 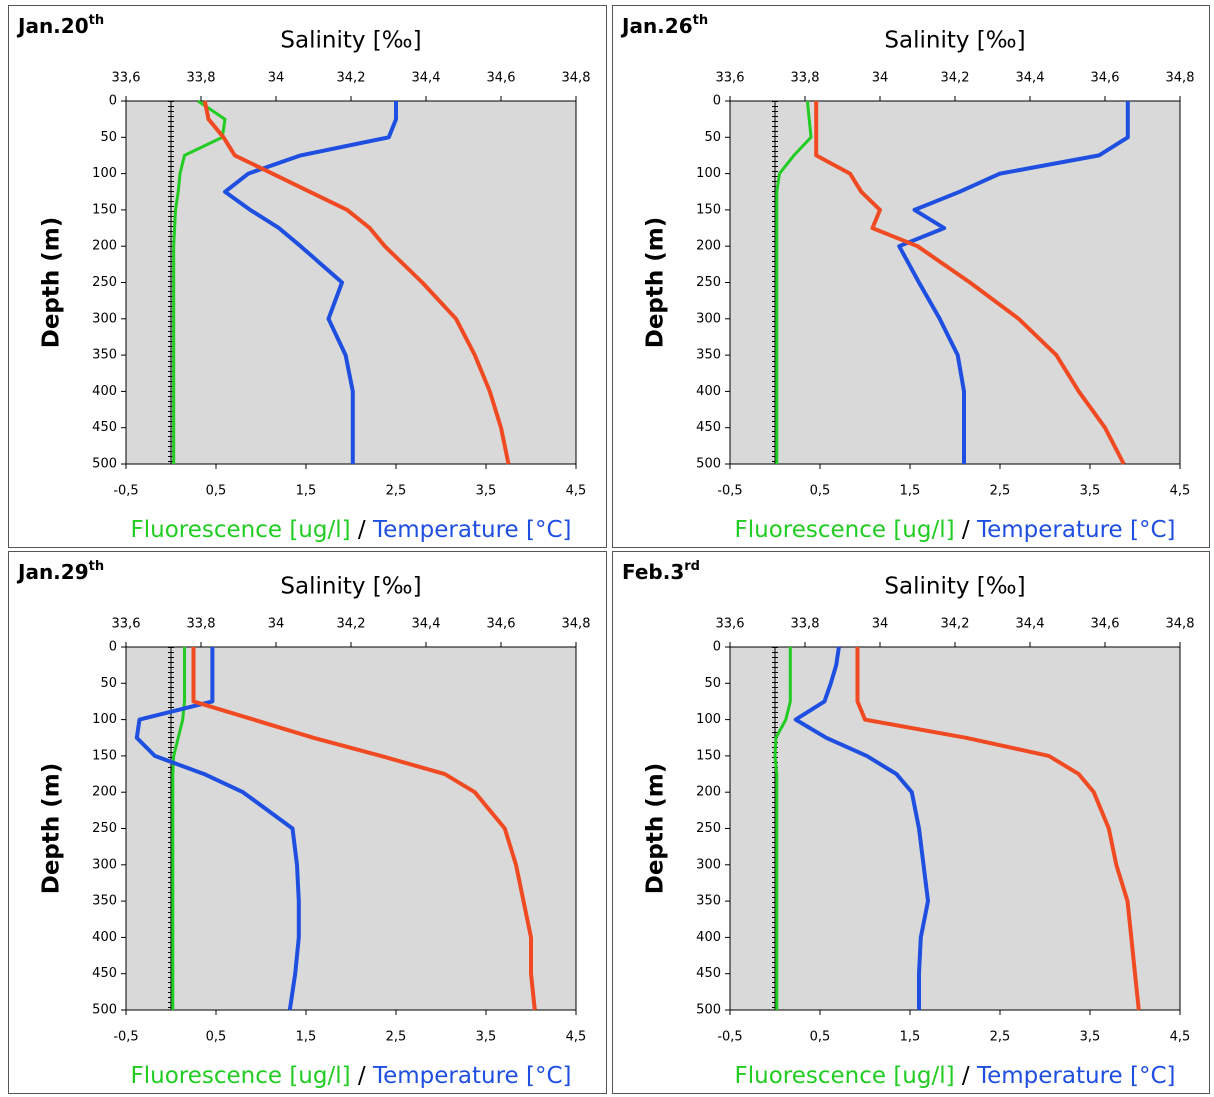 What do you see at coordinates (692, 566) in the screenshot?
I see `title-sup: rd` at bounding box center [692, 566].